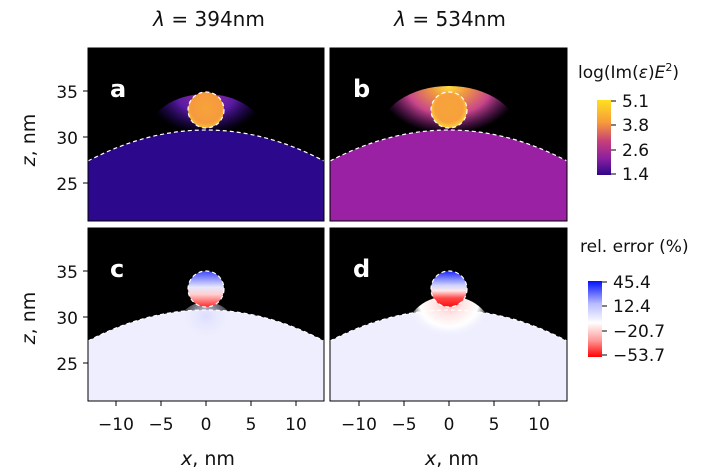  I want to click on svg-text: λ = 534nm, so click(449, 19).